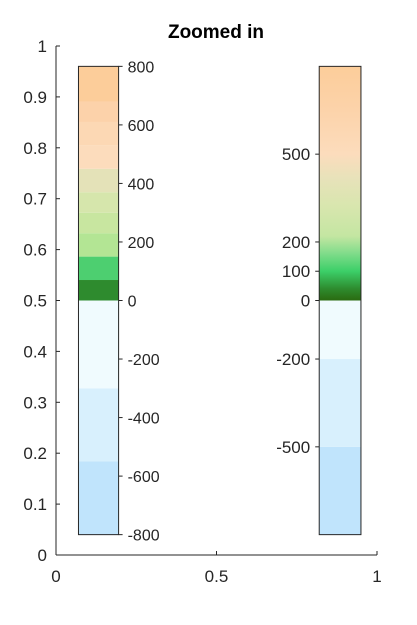 The image size is (417, 625). What do you see at coordinates (141, 67) in the screenshot?
I see `left-colorbar-tick-label: 800` at bounding box center [141, 67].